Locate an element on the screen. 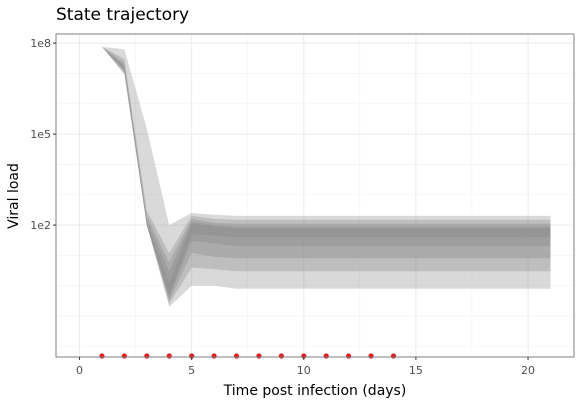 This screenshot has height=409, width=580. x-tick-label: 20 is located at coordinates (528, 370).